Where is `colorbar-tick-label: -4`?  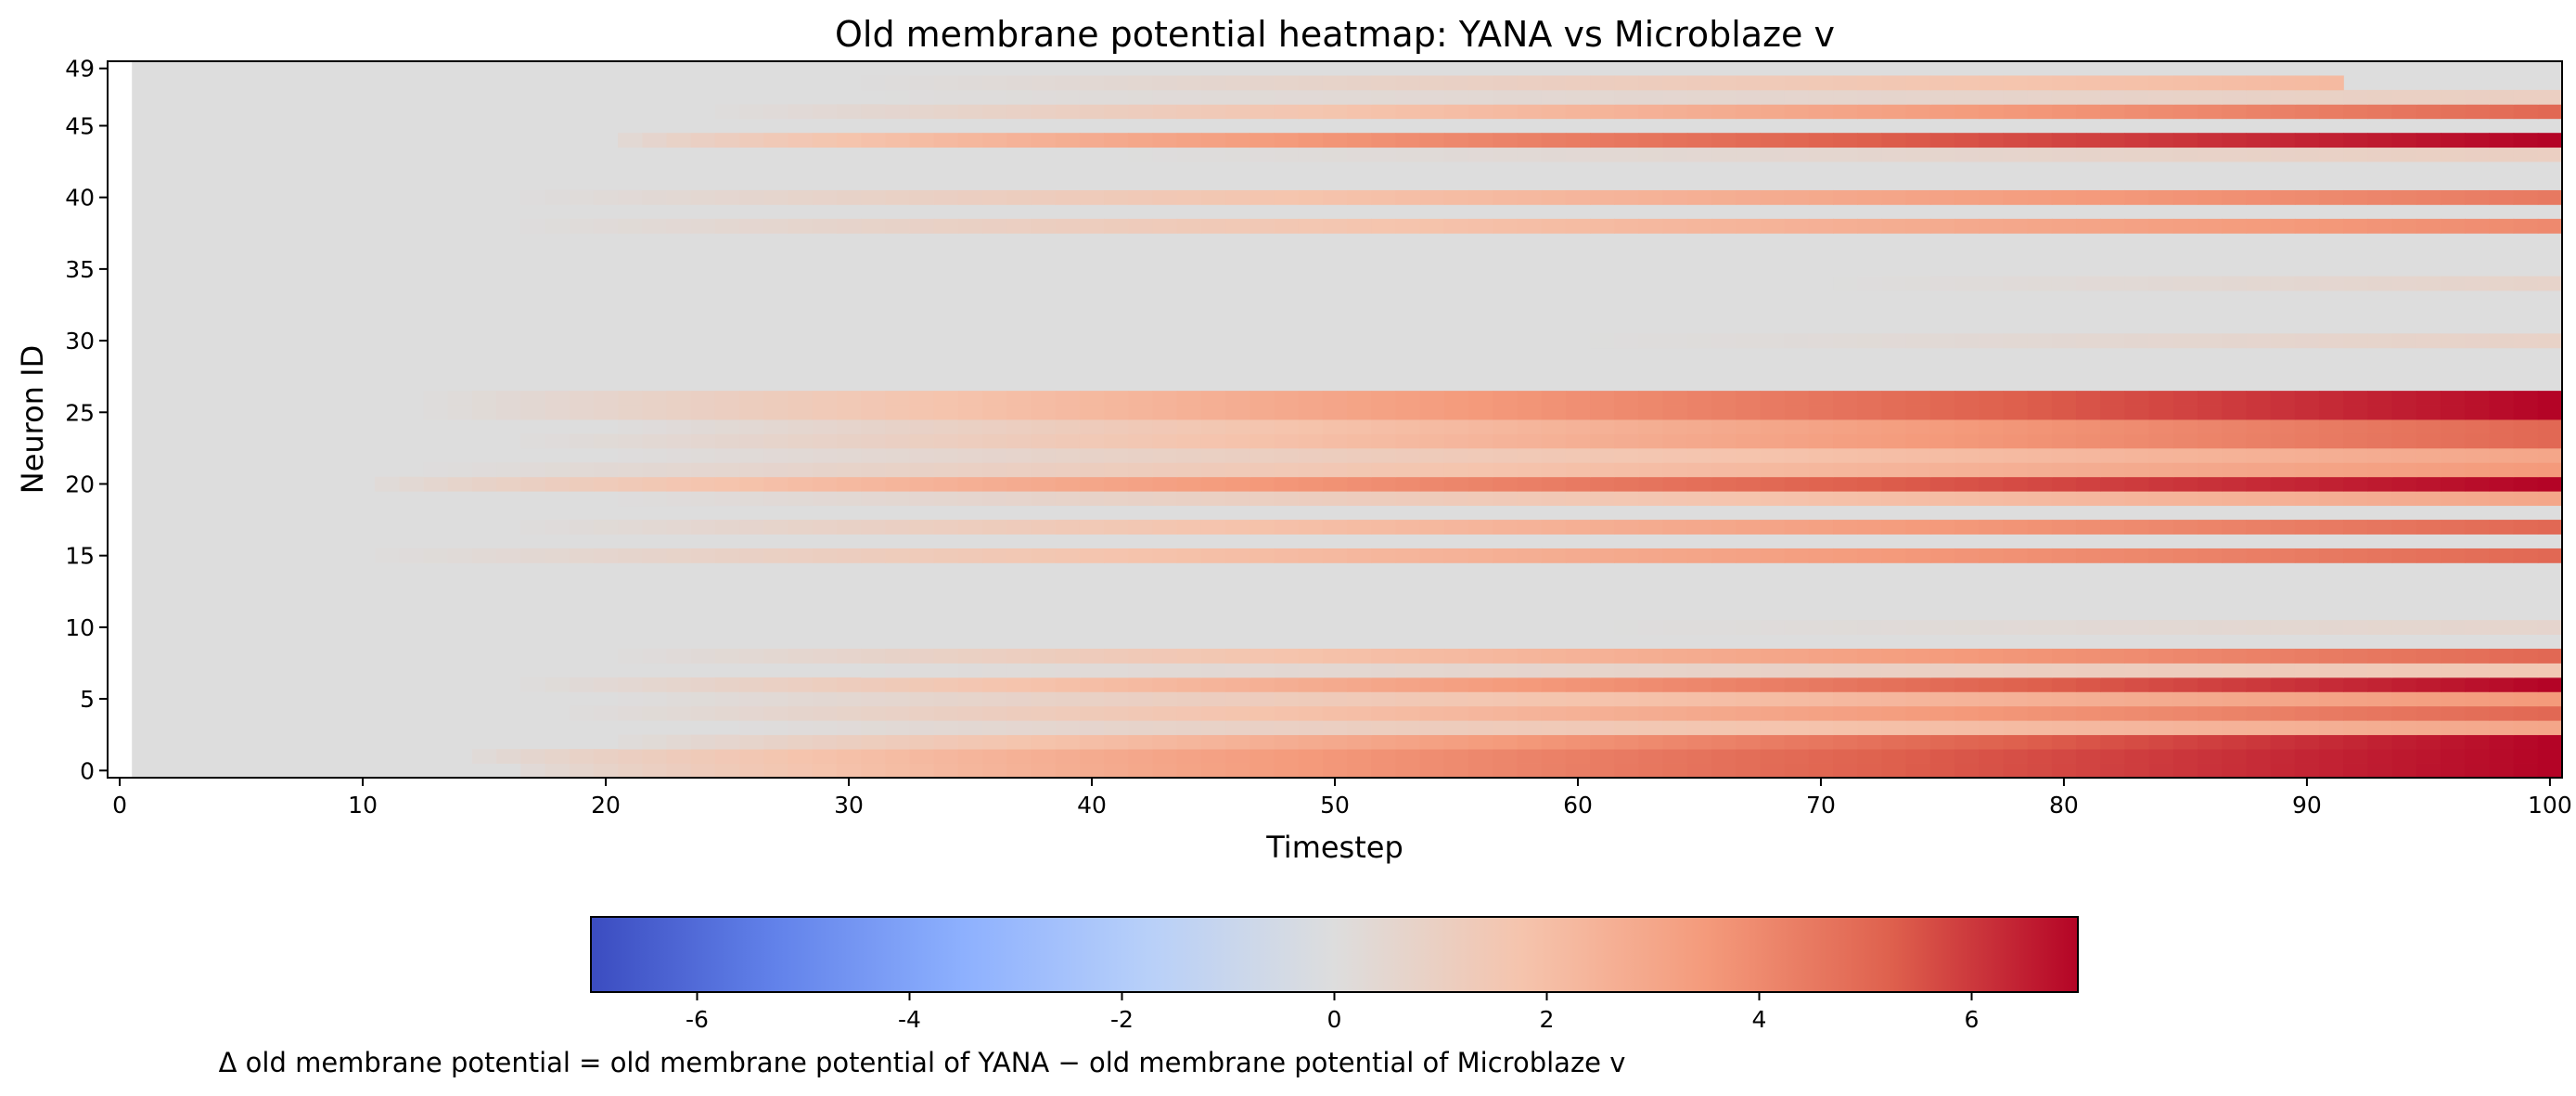 colorbar-tick-label: -4 is located at coordinates (909, 1019).